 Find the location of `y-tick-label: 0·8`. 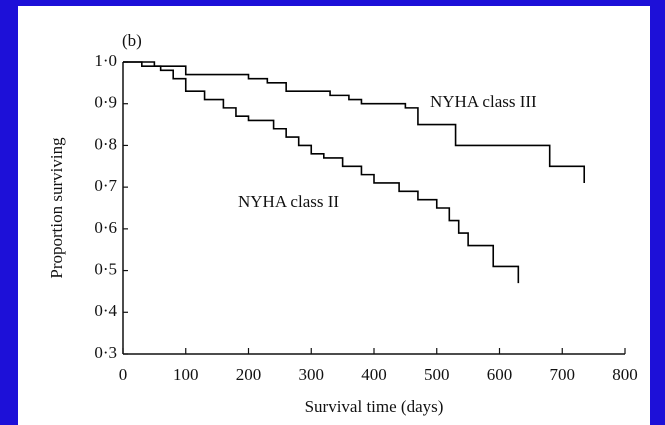

y-tick-label: 0·8 is located at coordinates (105, 143).